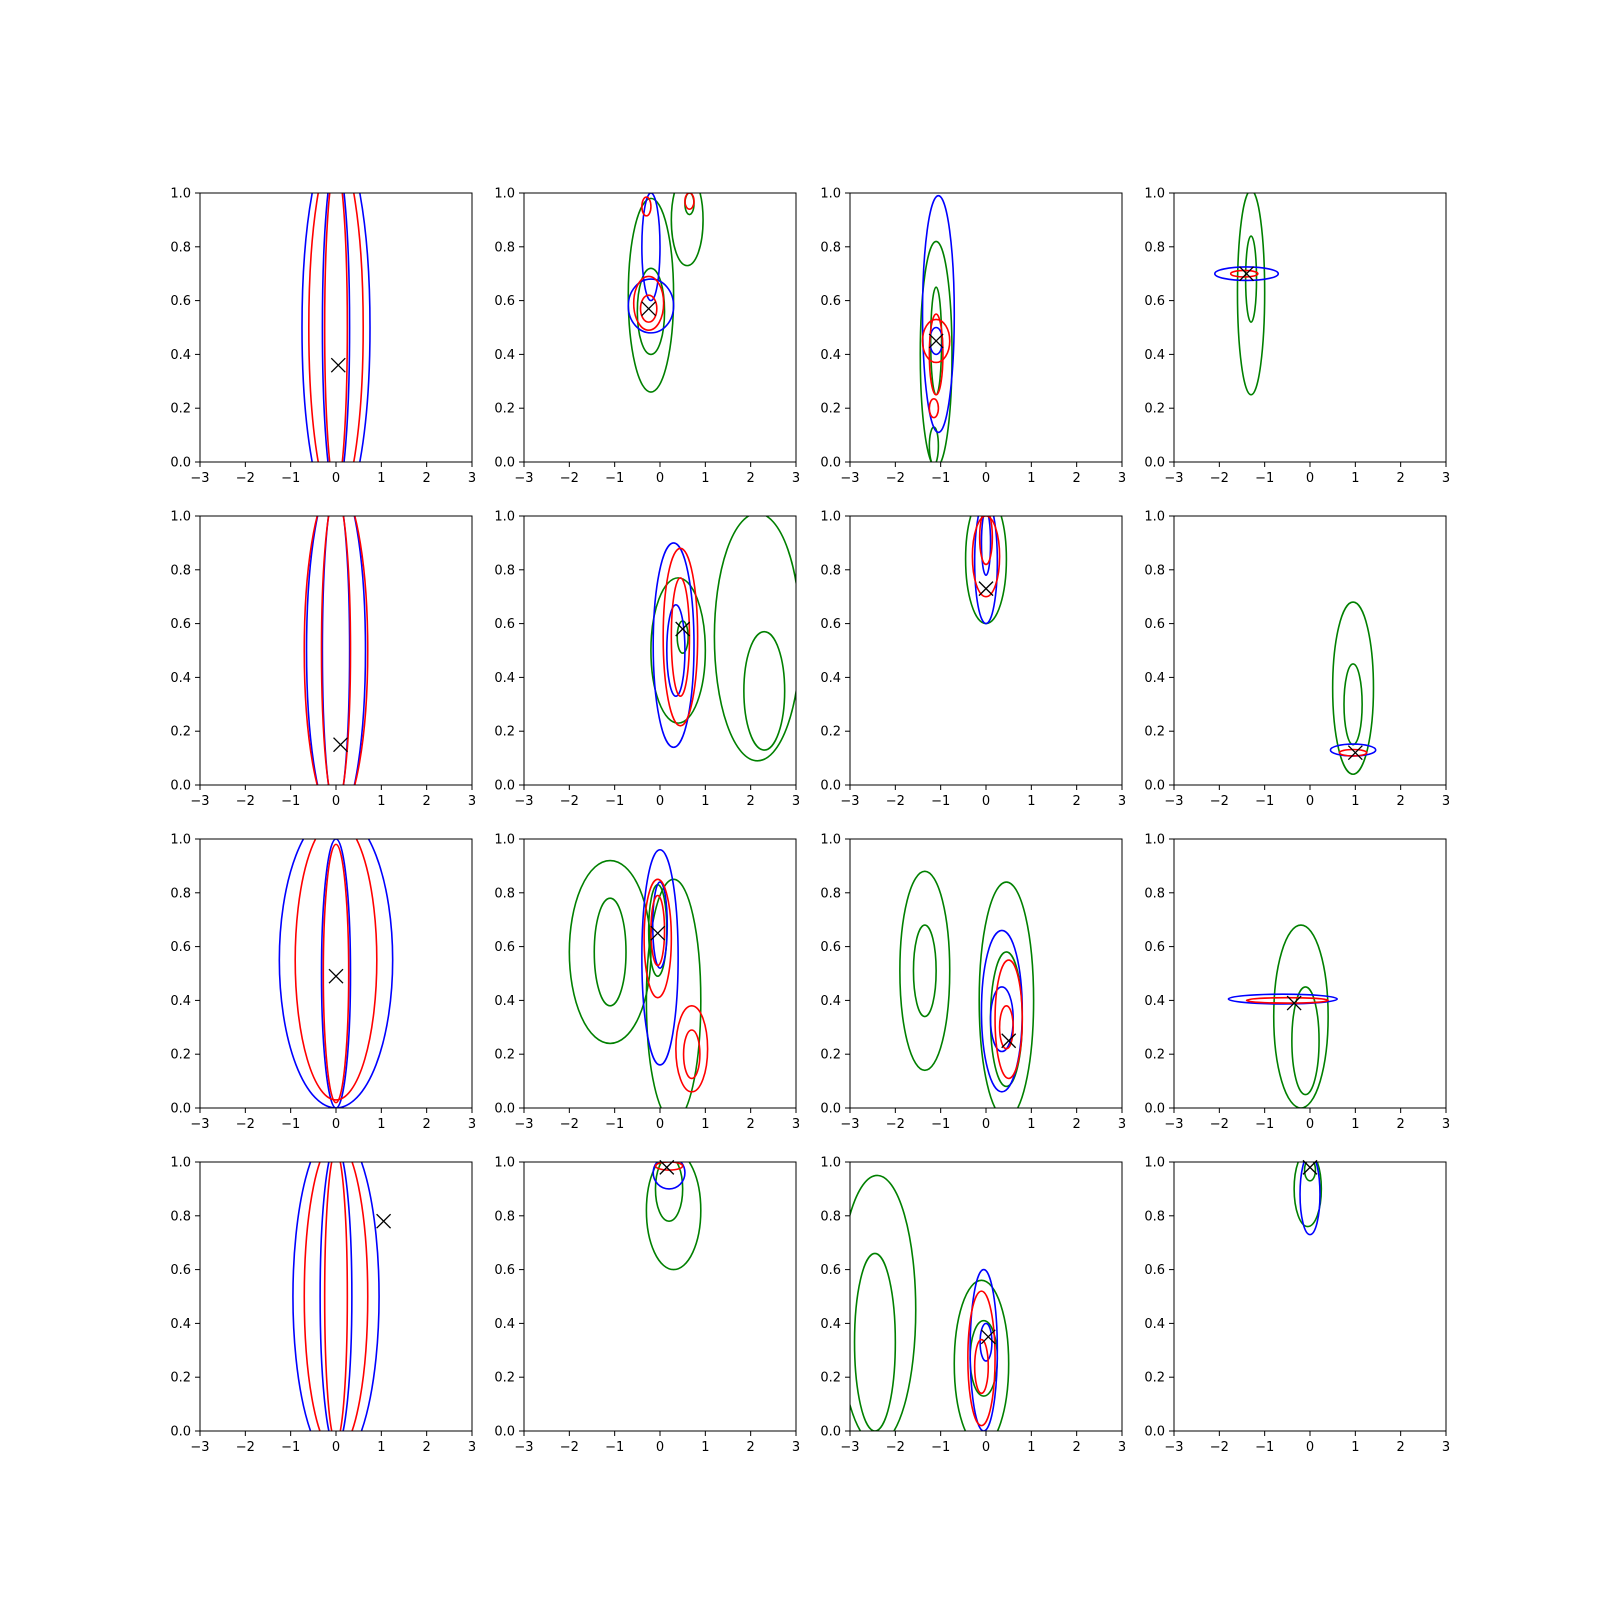  I want to click on subplot-r3-c2: −3 −2 −1 0 1 2 3 0.0 0.2 0.4 0.6 0.8 1.0, so click(973, 1306).